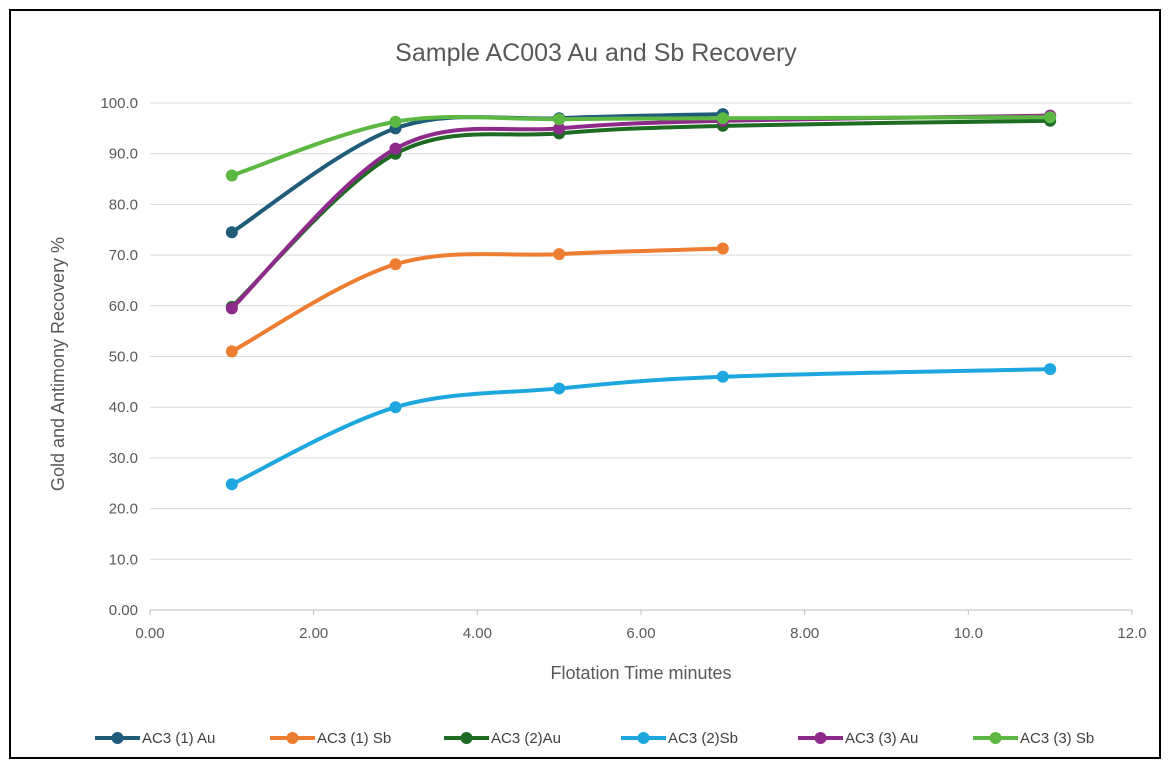 The height and width of the screenshot is (767, 1172). Describe the element at coordinates (123, 204) in the screenshot. I see `y-tick-label: 80.0` at that location.